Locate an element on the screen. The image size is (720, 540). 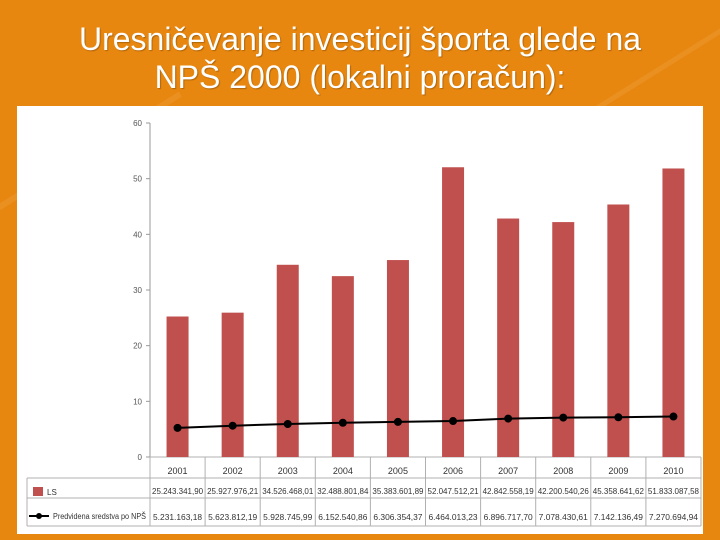
table-value-ls: 25.927.976,21 is located at coordinates (233, 491).